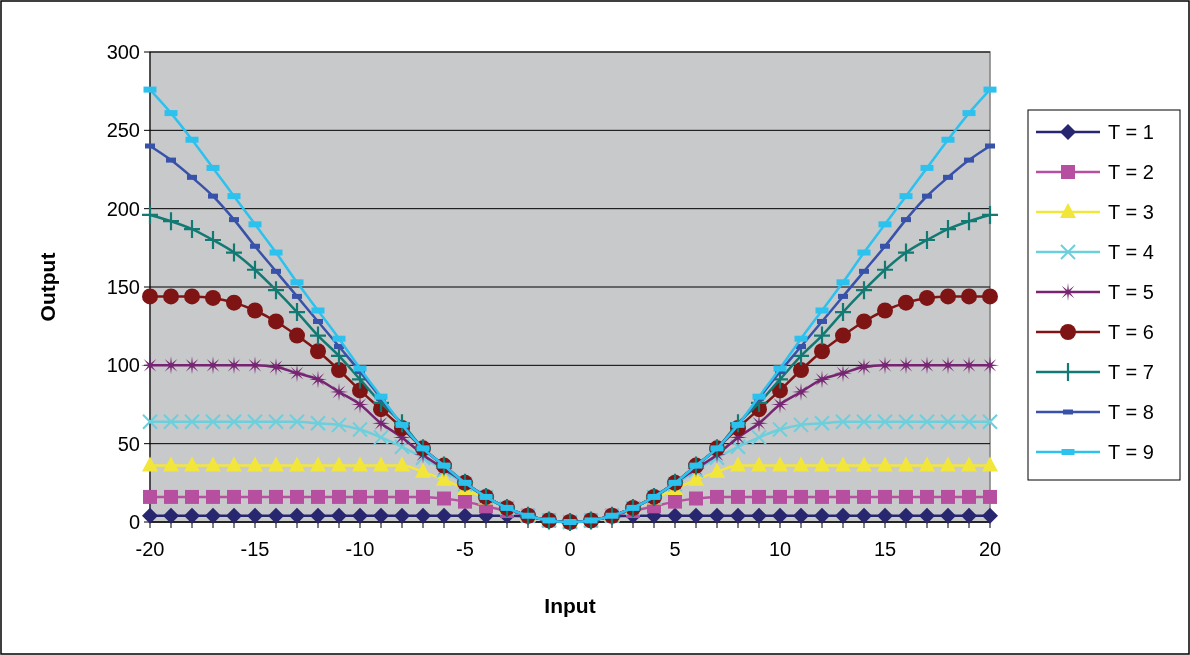 This screenshot has width=1190, height=655. Describe the element at coordinates (1131, 252) in the screenshot. I see `legend-label: T = 4` at that location.